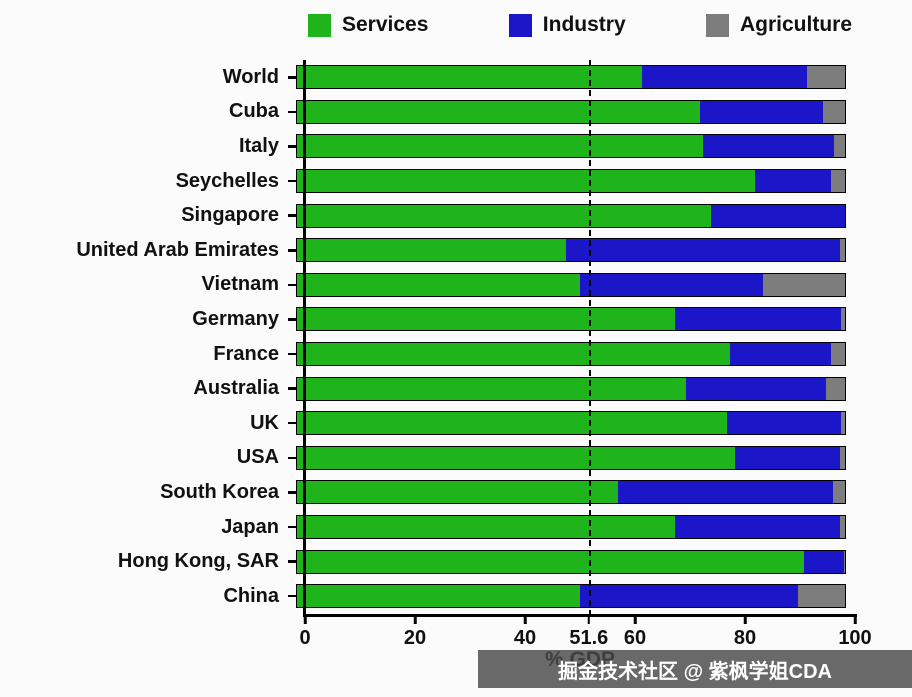 The height and width of the screenshot is (697, 912). I want to click on category-label: Seychelles, so click(227, 180).